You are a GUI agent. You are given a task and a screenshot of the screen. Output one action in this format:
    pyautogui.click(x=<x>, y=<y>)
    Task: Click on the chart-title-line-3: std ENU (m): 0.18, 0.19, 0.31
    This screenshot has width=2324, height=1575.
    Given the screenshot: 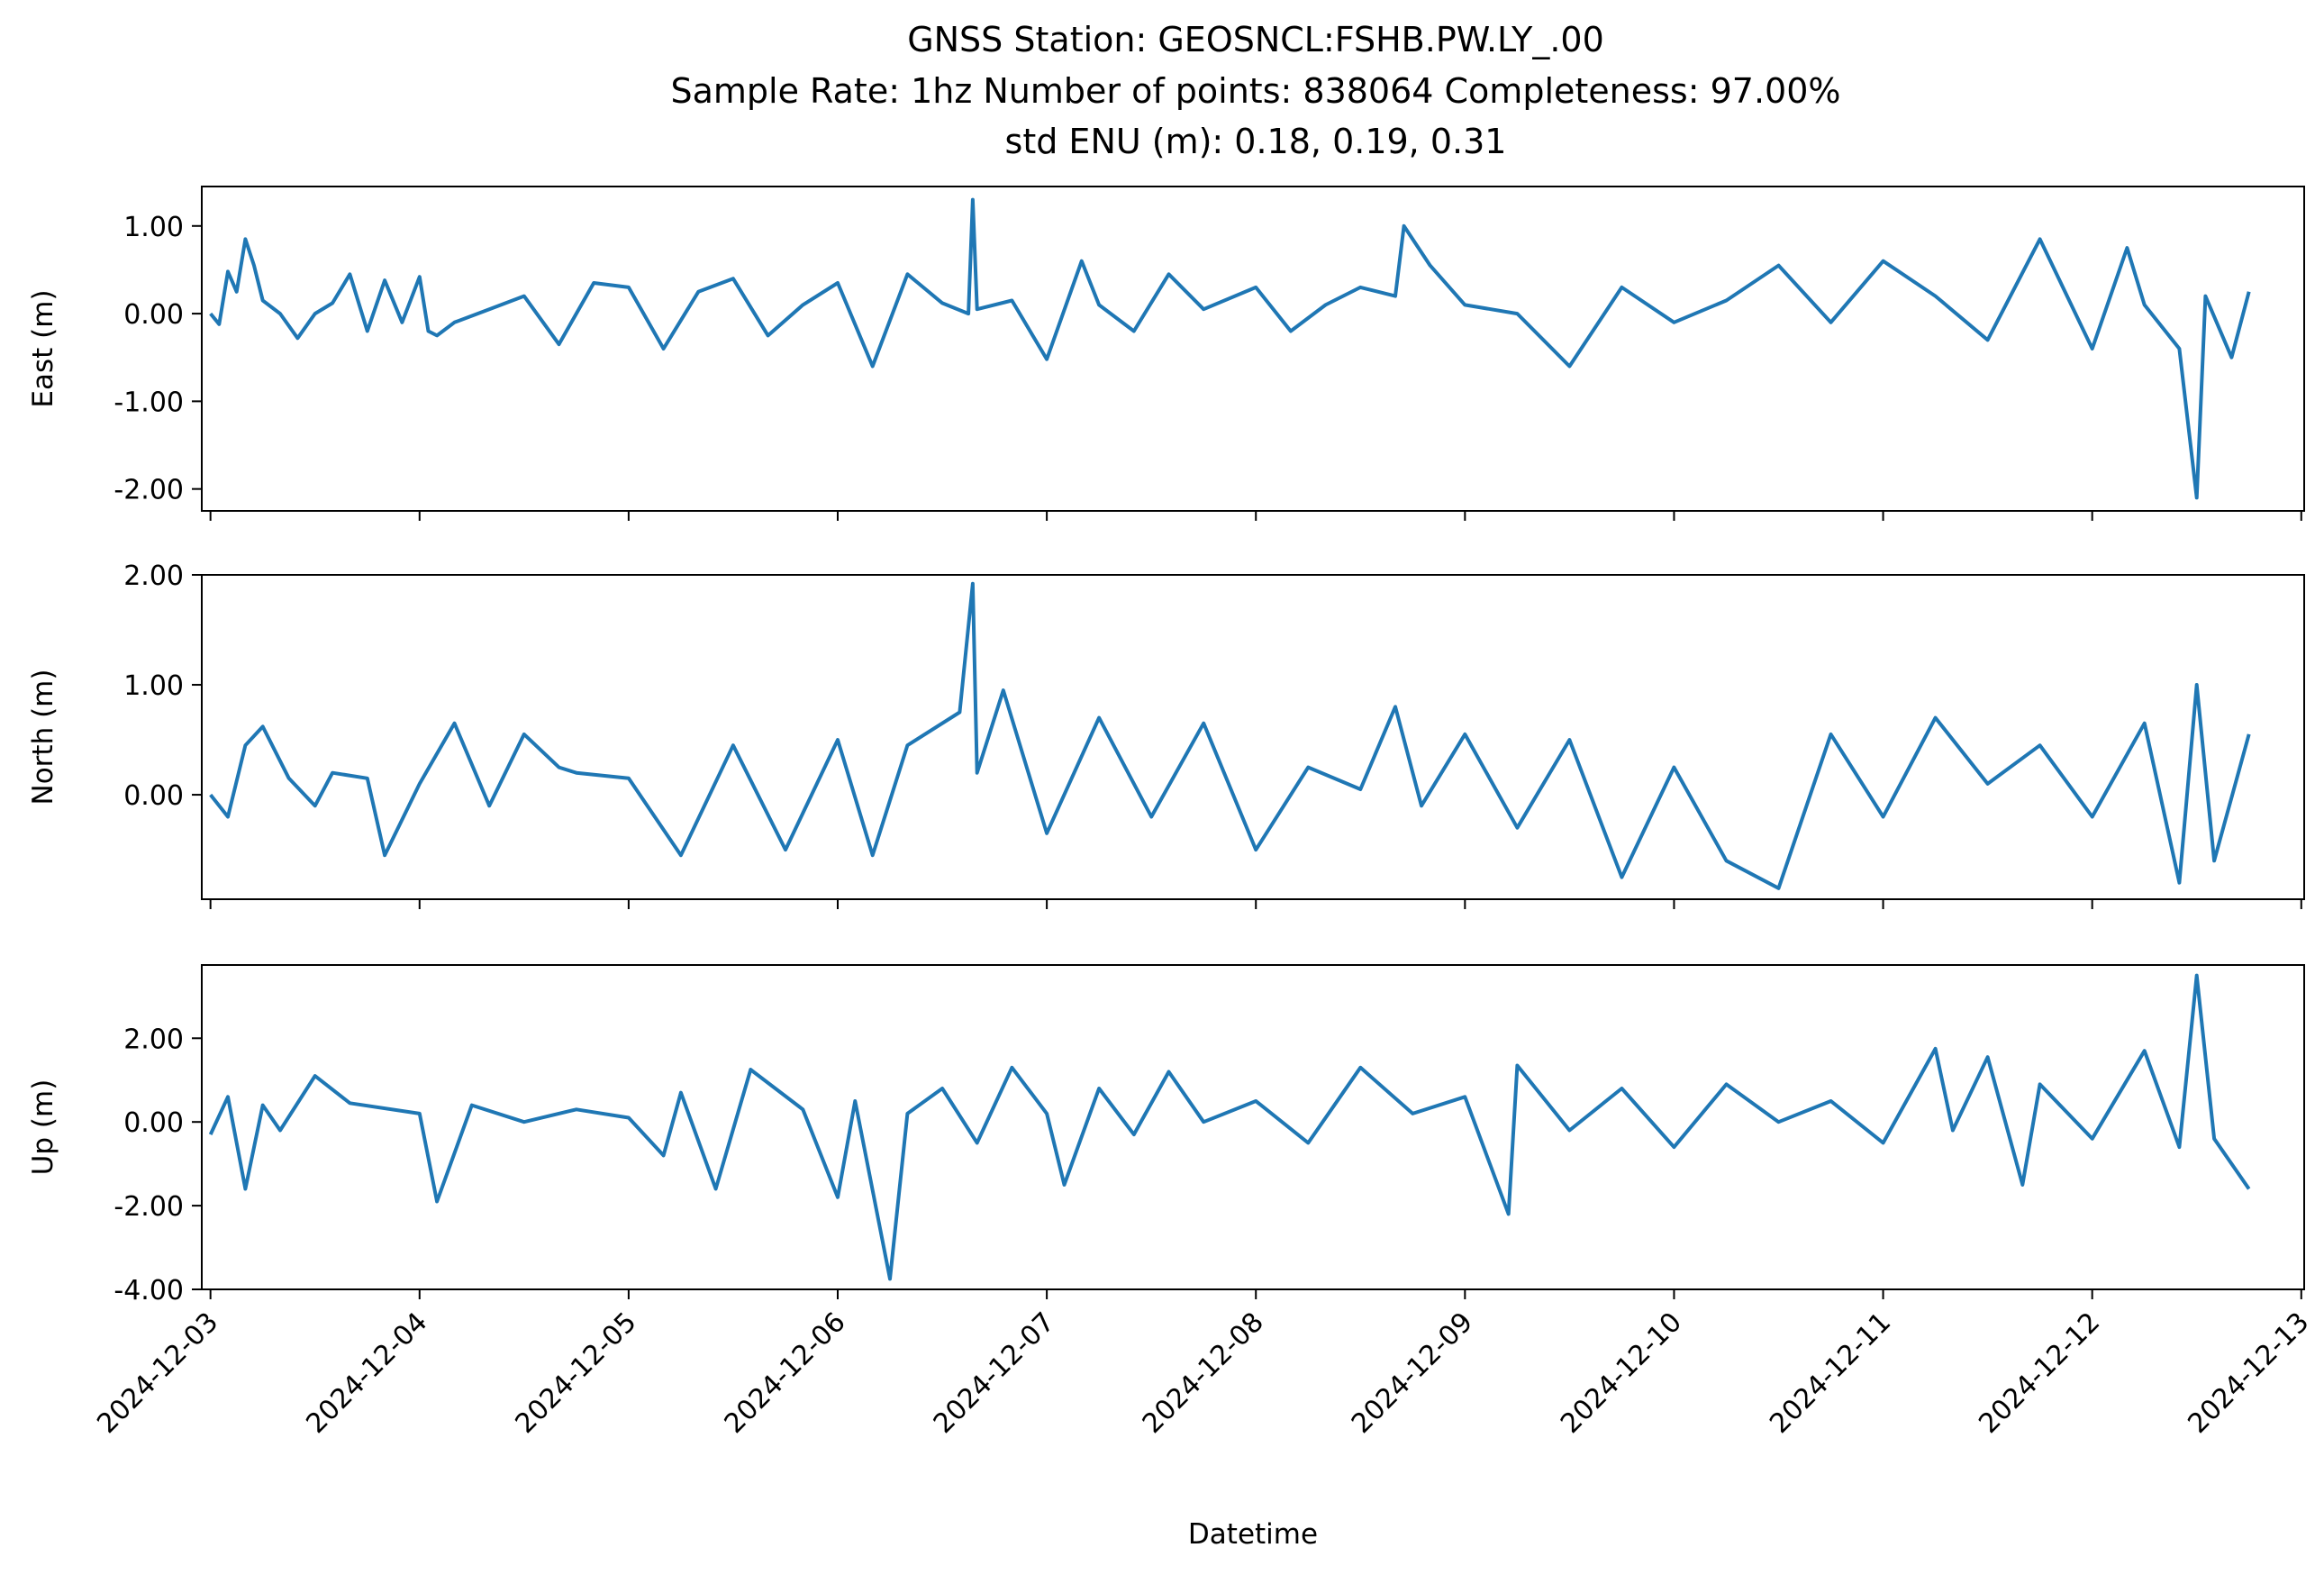 What is the action you would take?
    pyautogui.click(x=1256, y=141)
    